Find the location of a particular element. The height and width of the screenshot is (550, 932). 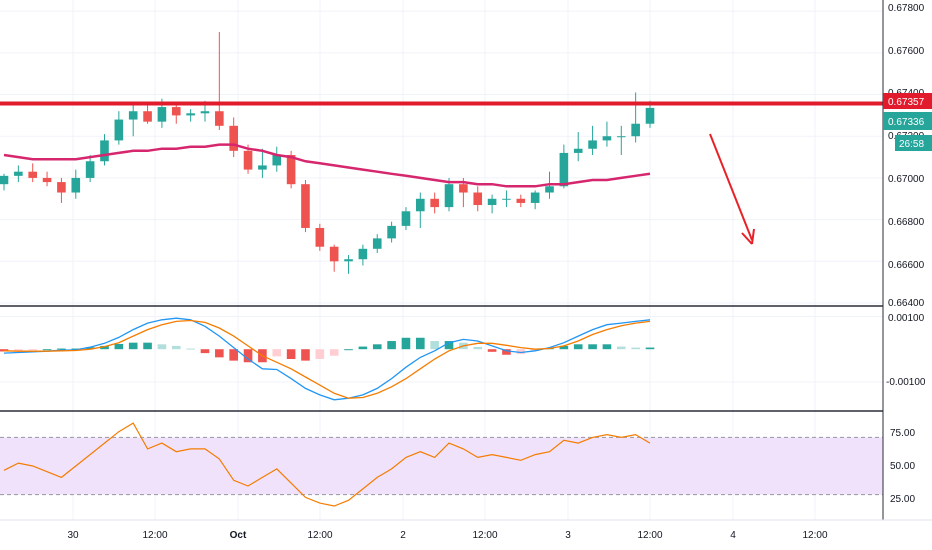

rsi-line is located at coordinates (327, 464).